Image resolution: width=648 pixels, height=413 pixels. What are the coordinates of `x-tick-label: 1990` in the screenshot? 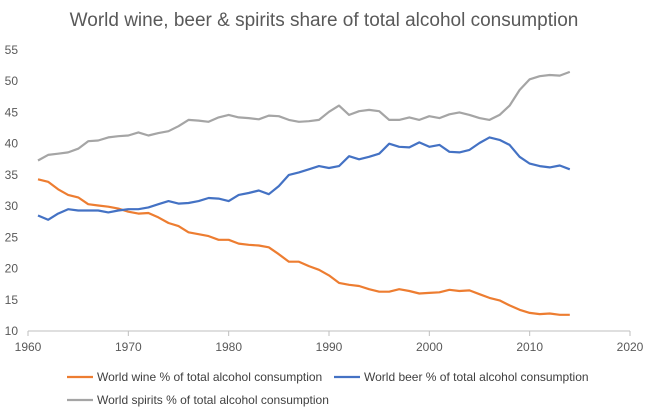 It's located at (329, 347).